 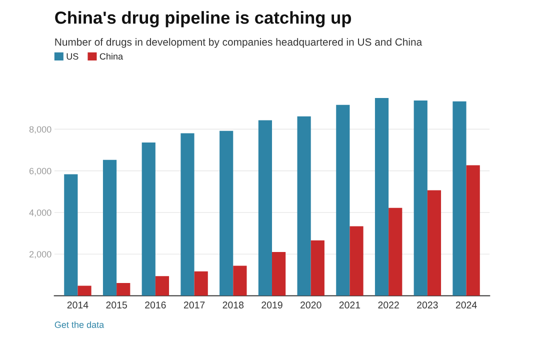 I want to click on x-tick-label: 2014, so click(x=77, y=305).